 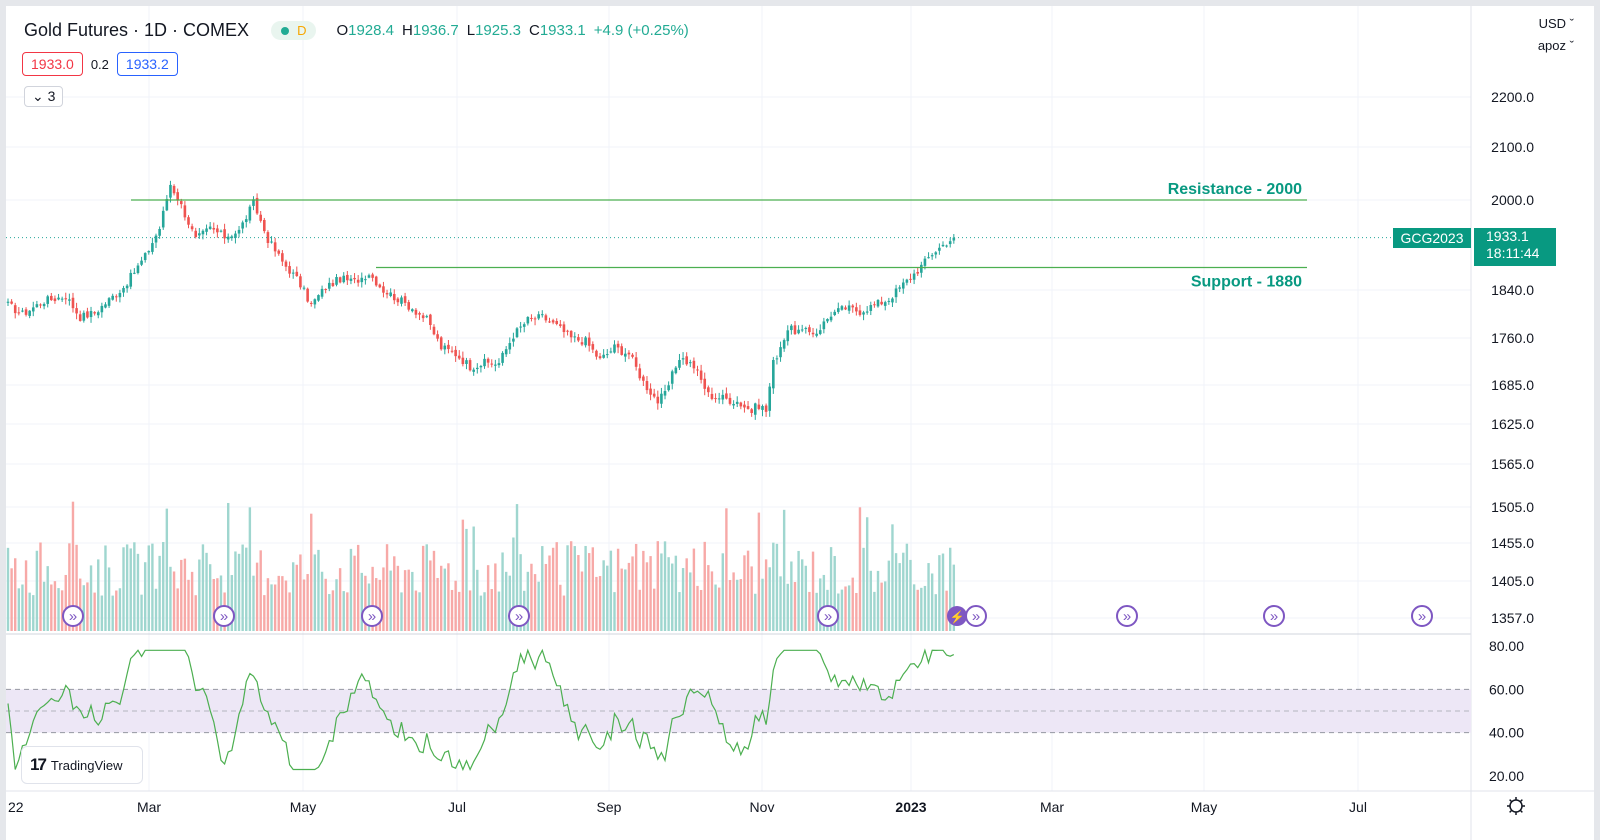 I want to click on time-tick-label: May, so click(x=1204, y=807).